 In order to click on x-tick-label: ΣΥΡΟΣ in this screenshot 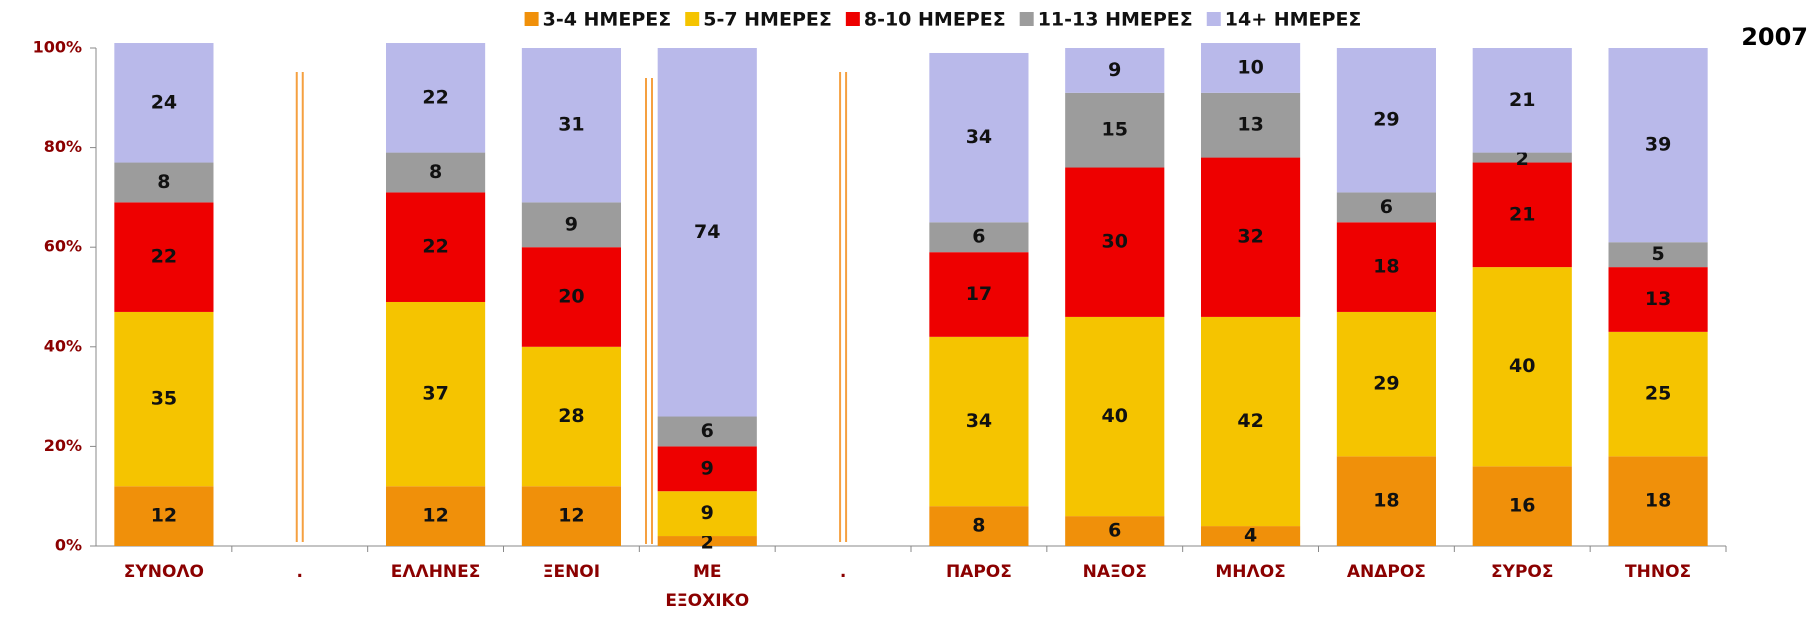, I will do `click(1522, 572)`.